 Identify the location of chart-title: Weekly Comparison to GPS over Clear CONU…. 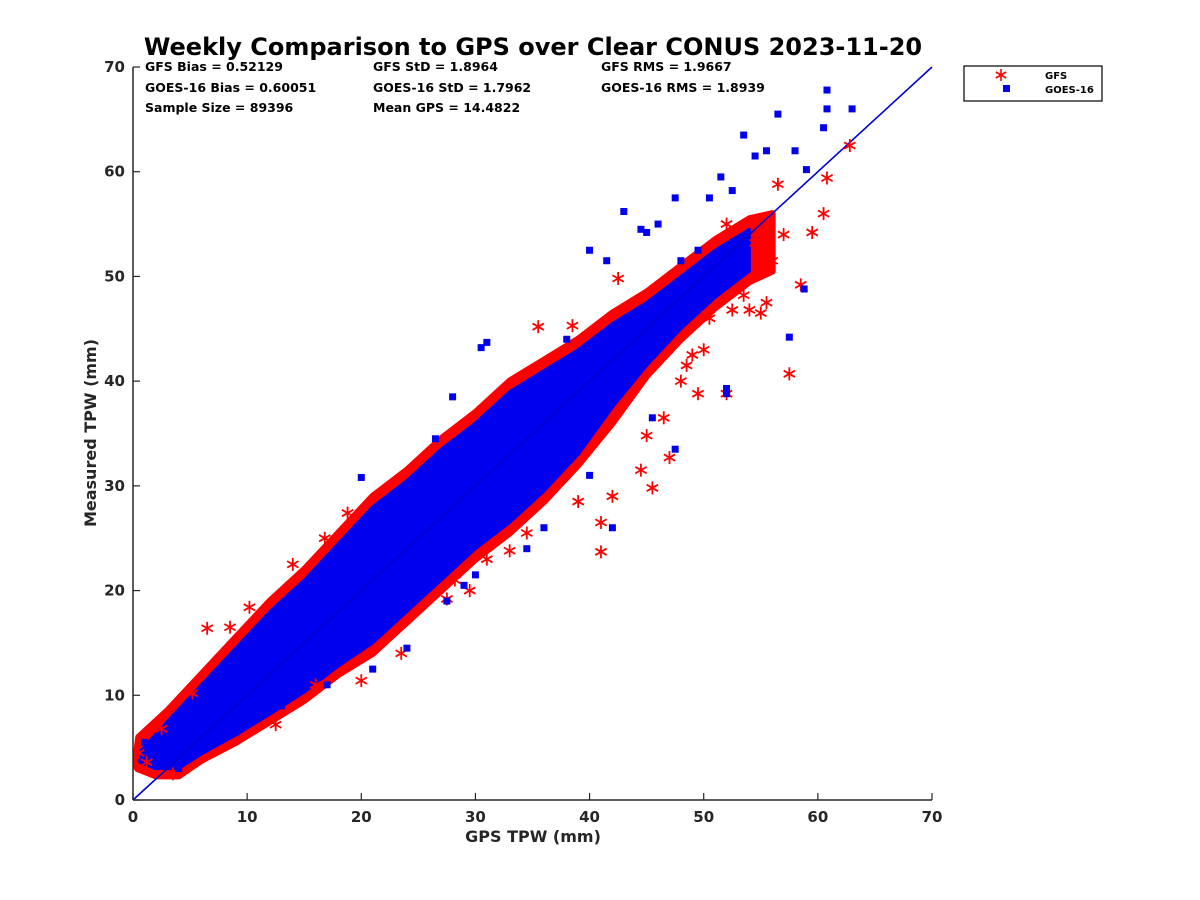
(533, 47).